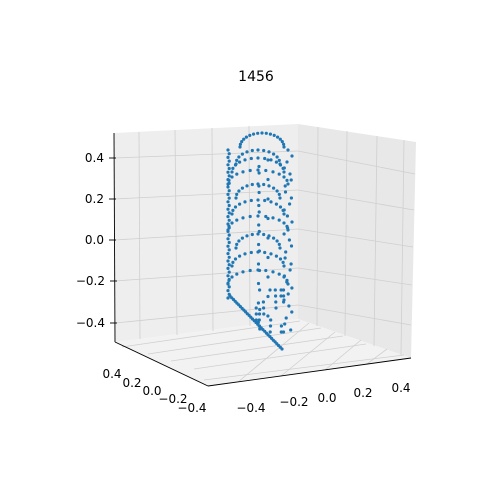 The height and width of the screenshot is (500, 500). What do you see at coordinates (94, 158) in the screenshot?
I see `z-tick-label: 0.4` at bounding box center [94, 158].